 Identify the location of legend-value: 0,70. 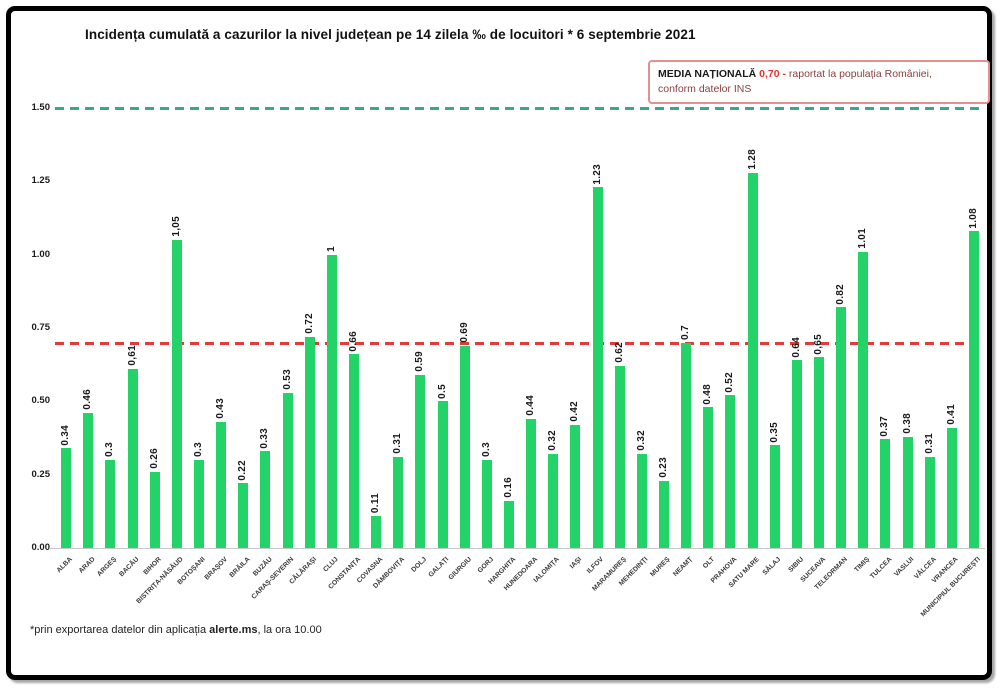
(769, 74).